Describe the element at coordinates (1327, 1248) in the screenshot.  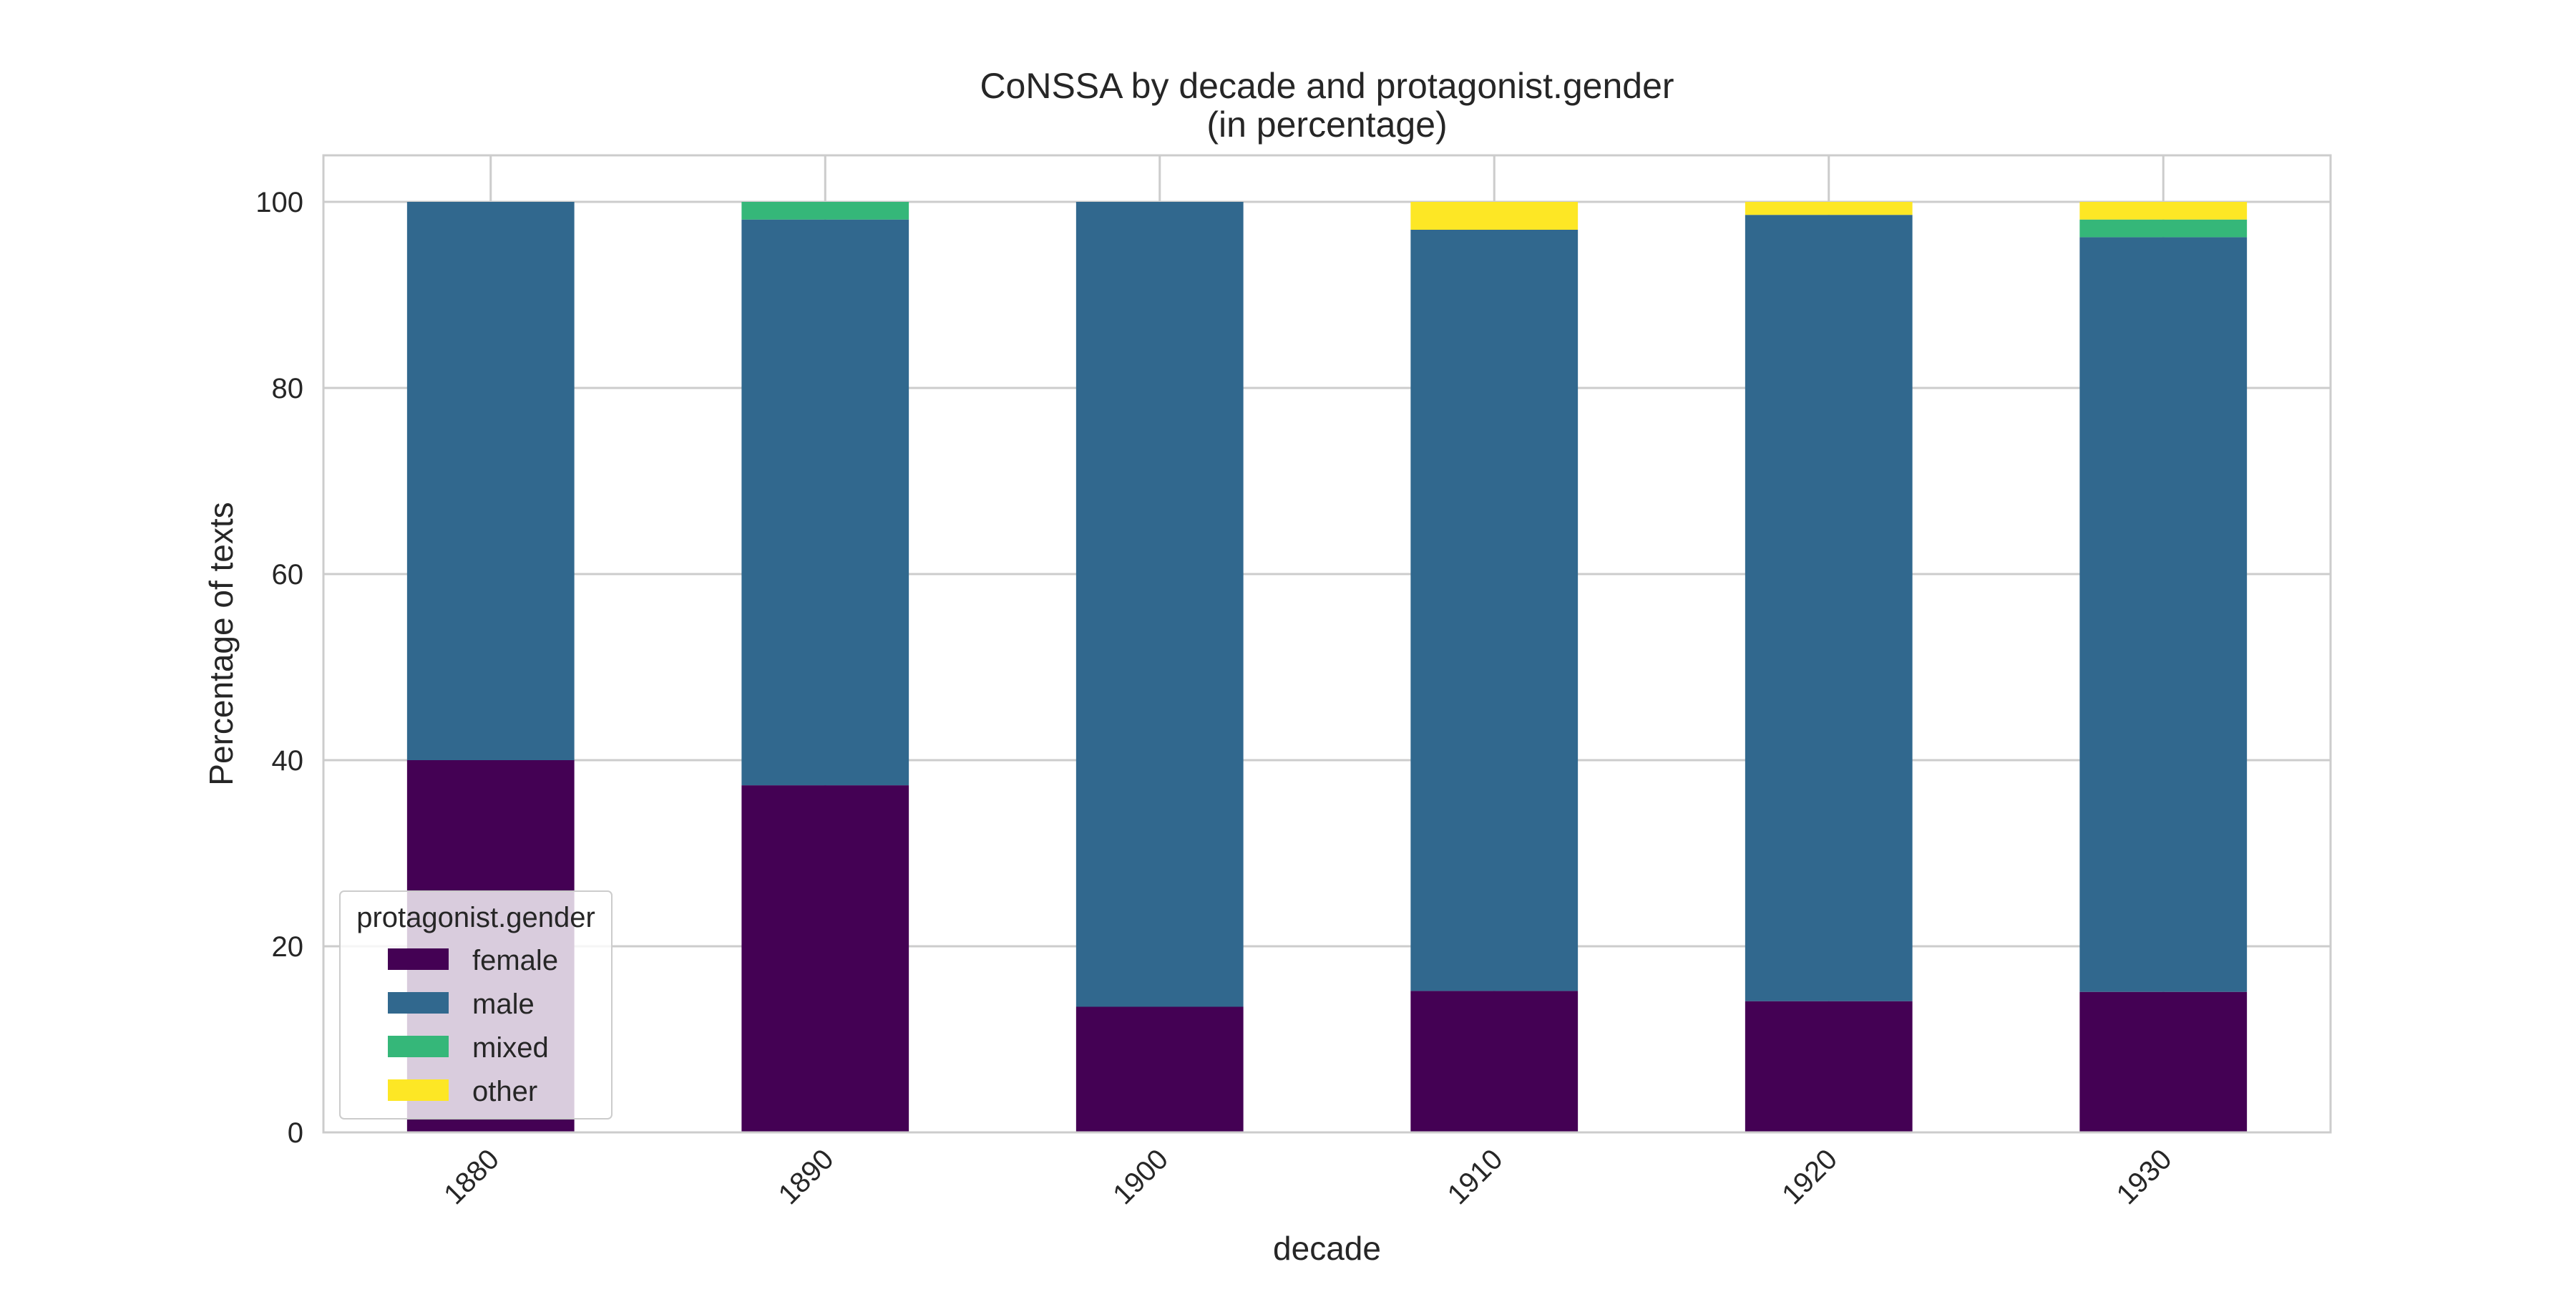
I see `x-axis-label: decade` at that location.